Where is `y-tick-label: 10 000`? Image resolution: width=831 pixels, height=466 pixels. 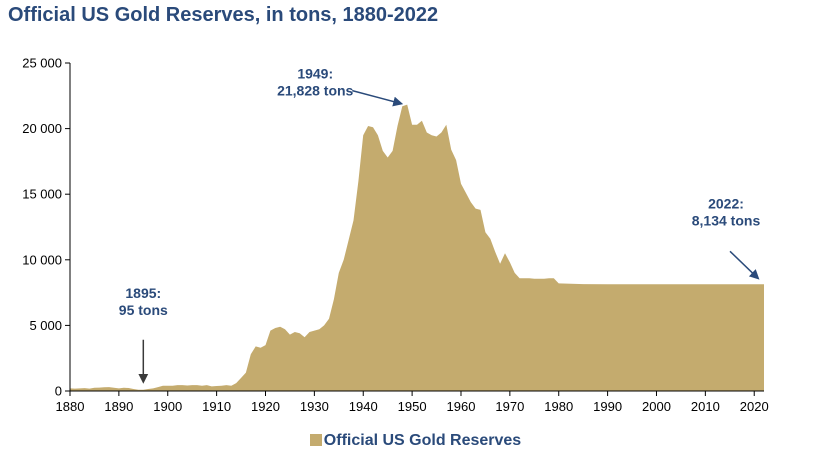 y-tick-label: 10 000 is located at coordinates (42, 259).